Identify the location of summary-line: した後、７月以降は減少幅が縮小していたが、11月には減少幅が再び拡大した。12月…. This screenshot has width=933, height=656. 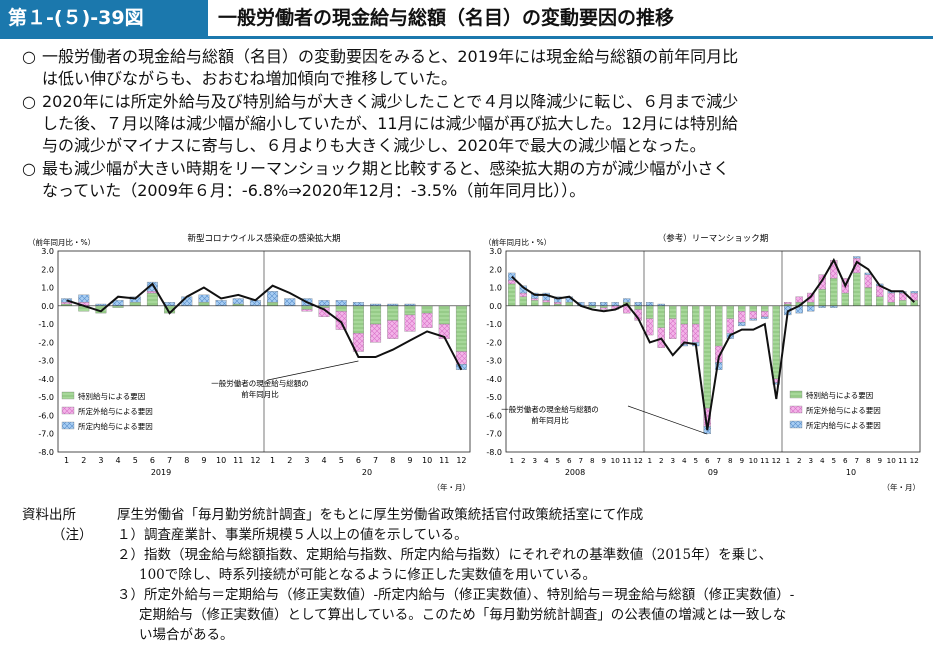
(390, 123).